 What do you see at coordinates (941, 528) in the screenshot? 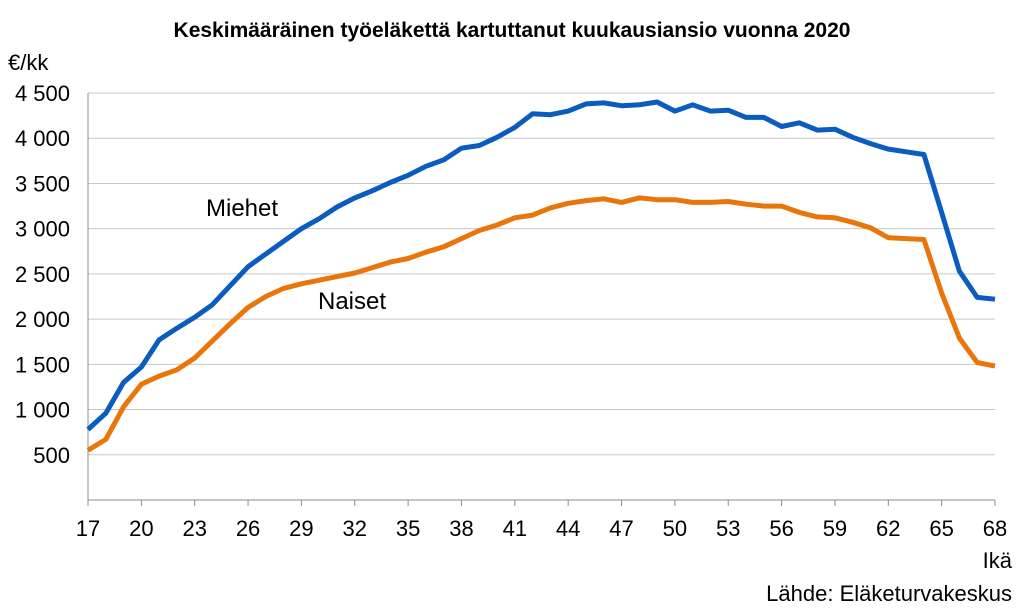
I see `x-tick-label: 65` at bounding box center [941, 528].